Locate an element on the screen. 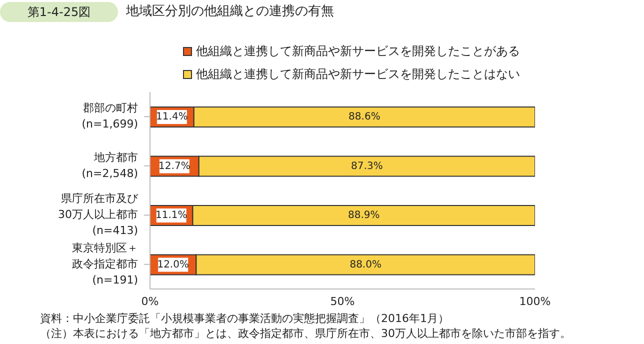 This screenshot has height=344, width=644. data-label: 88.6% is located at coordinates (364, 117).